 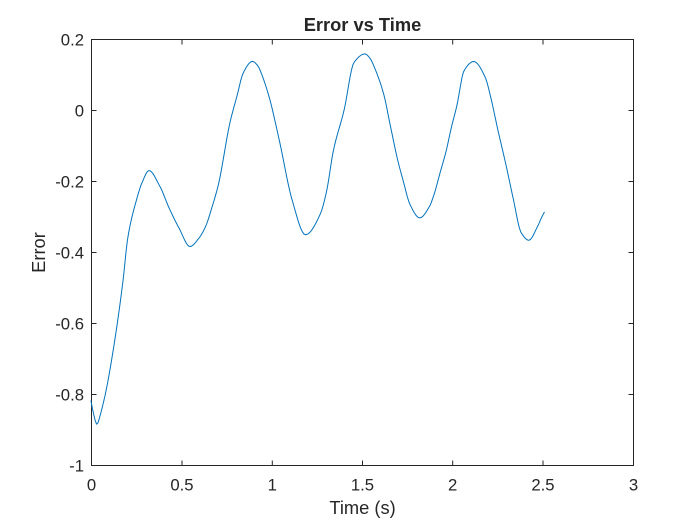 I want to click on svg-text: Error, so click(x=38, y=252).